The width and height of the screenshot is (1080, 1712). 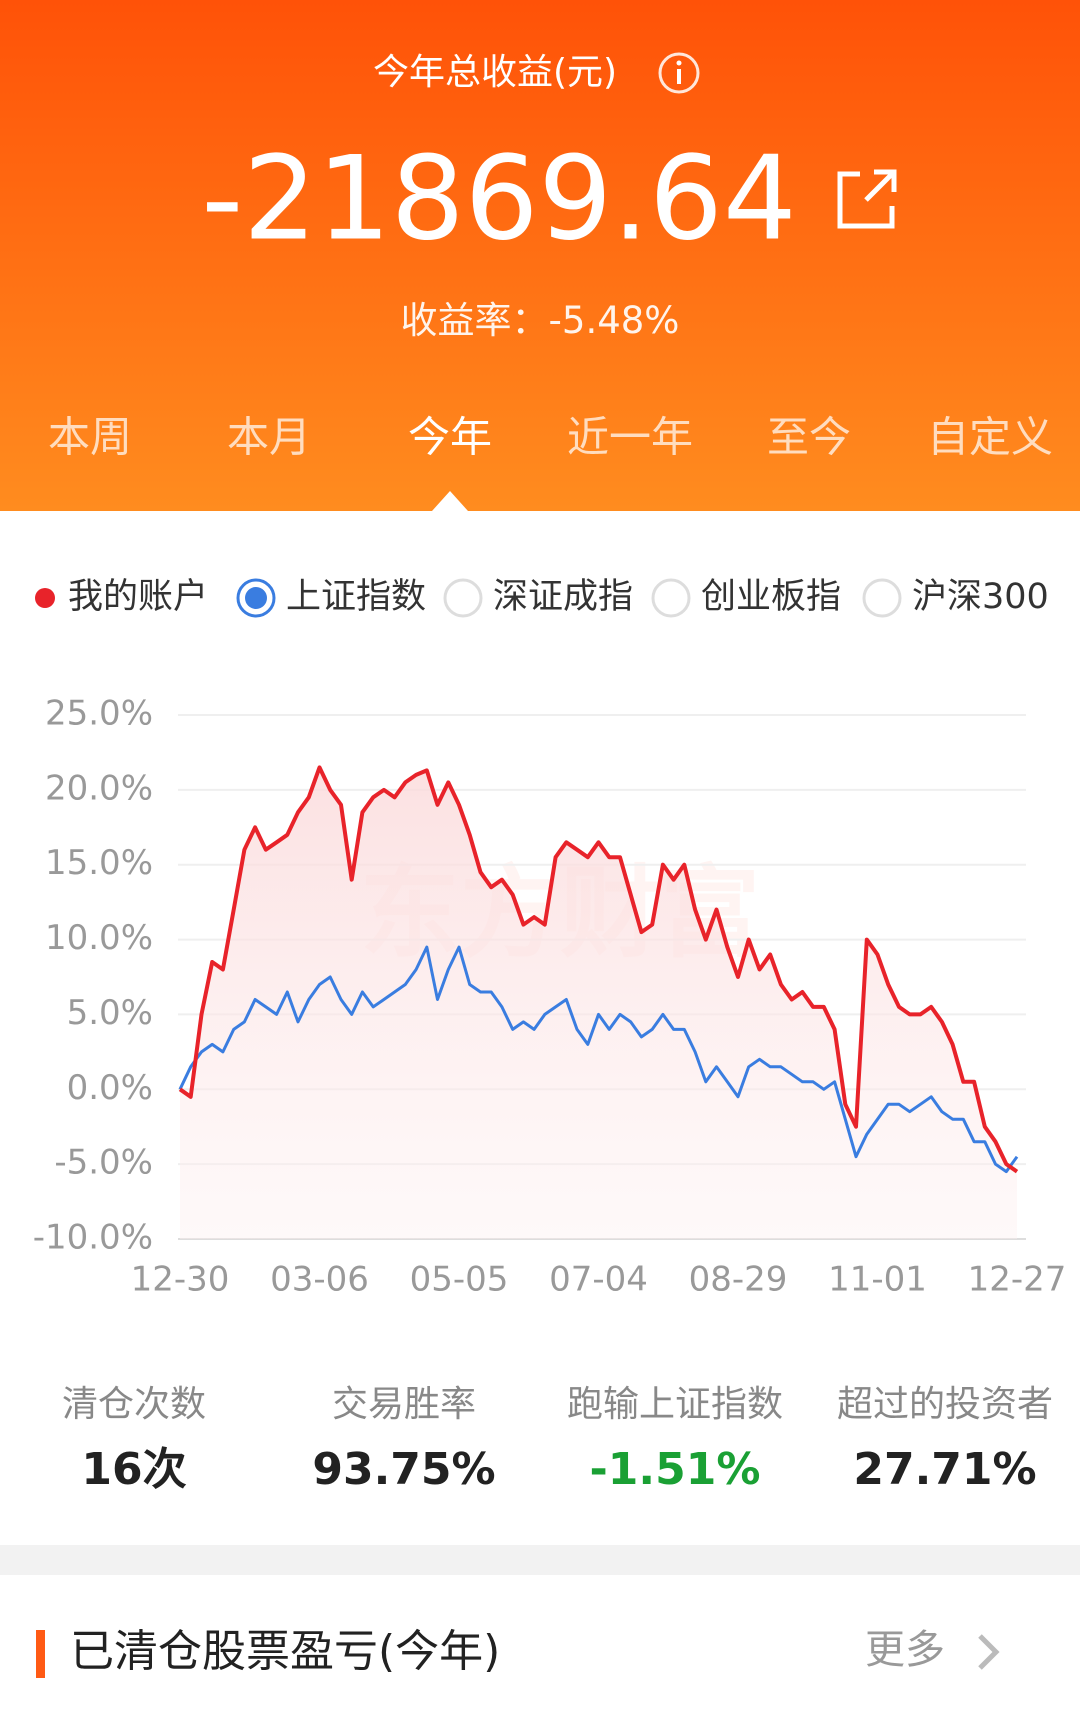 What do you see at coordinates (356, 597) in the screenshot?
I see `legend-label: 上证指数` at bounding box center [356, 597].